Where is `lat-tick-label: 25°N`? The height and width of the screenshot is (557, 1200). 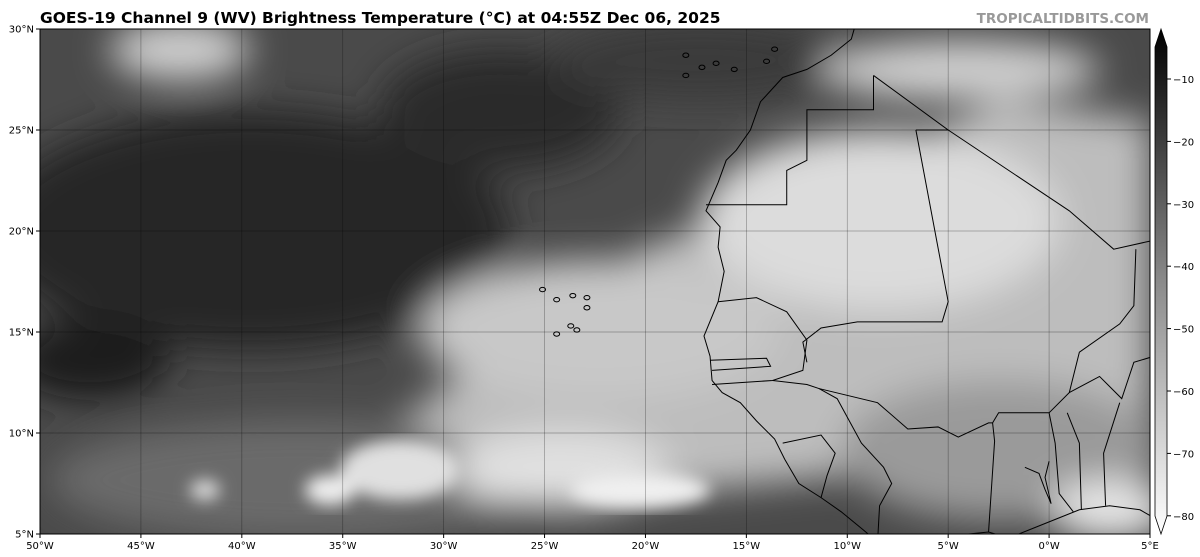 lat-tick-label: 25°N is located at coordinates (21, 131).